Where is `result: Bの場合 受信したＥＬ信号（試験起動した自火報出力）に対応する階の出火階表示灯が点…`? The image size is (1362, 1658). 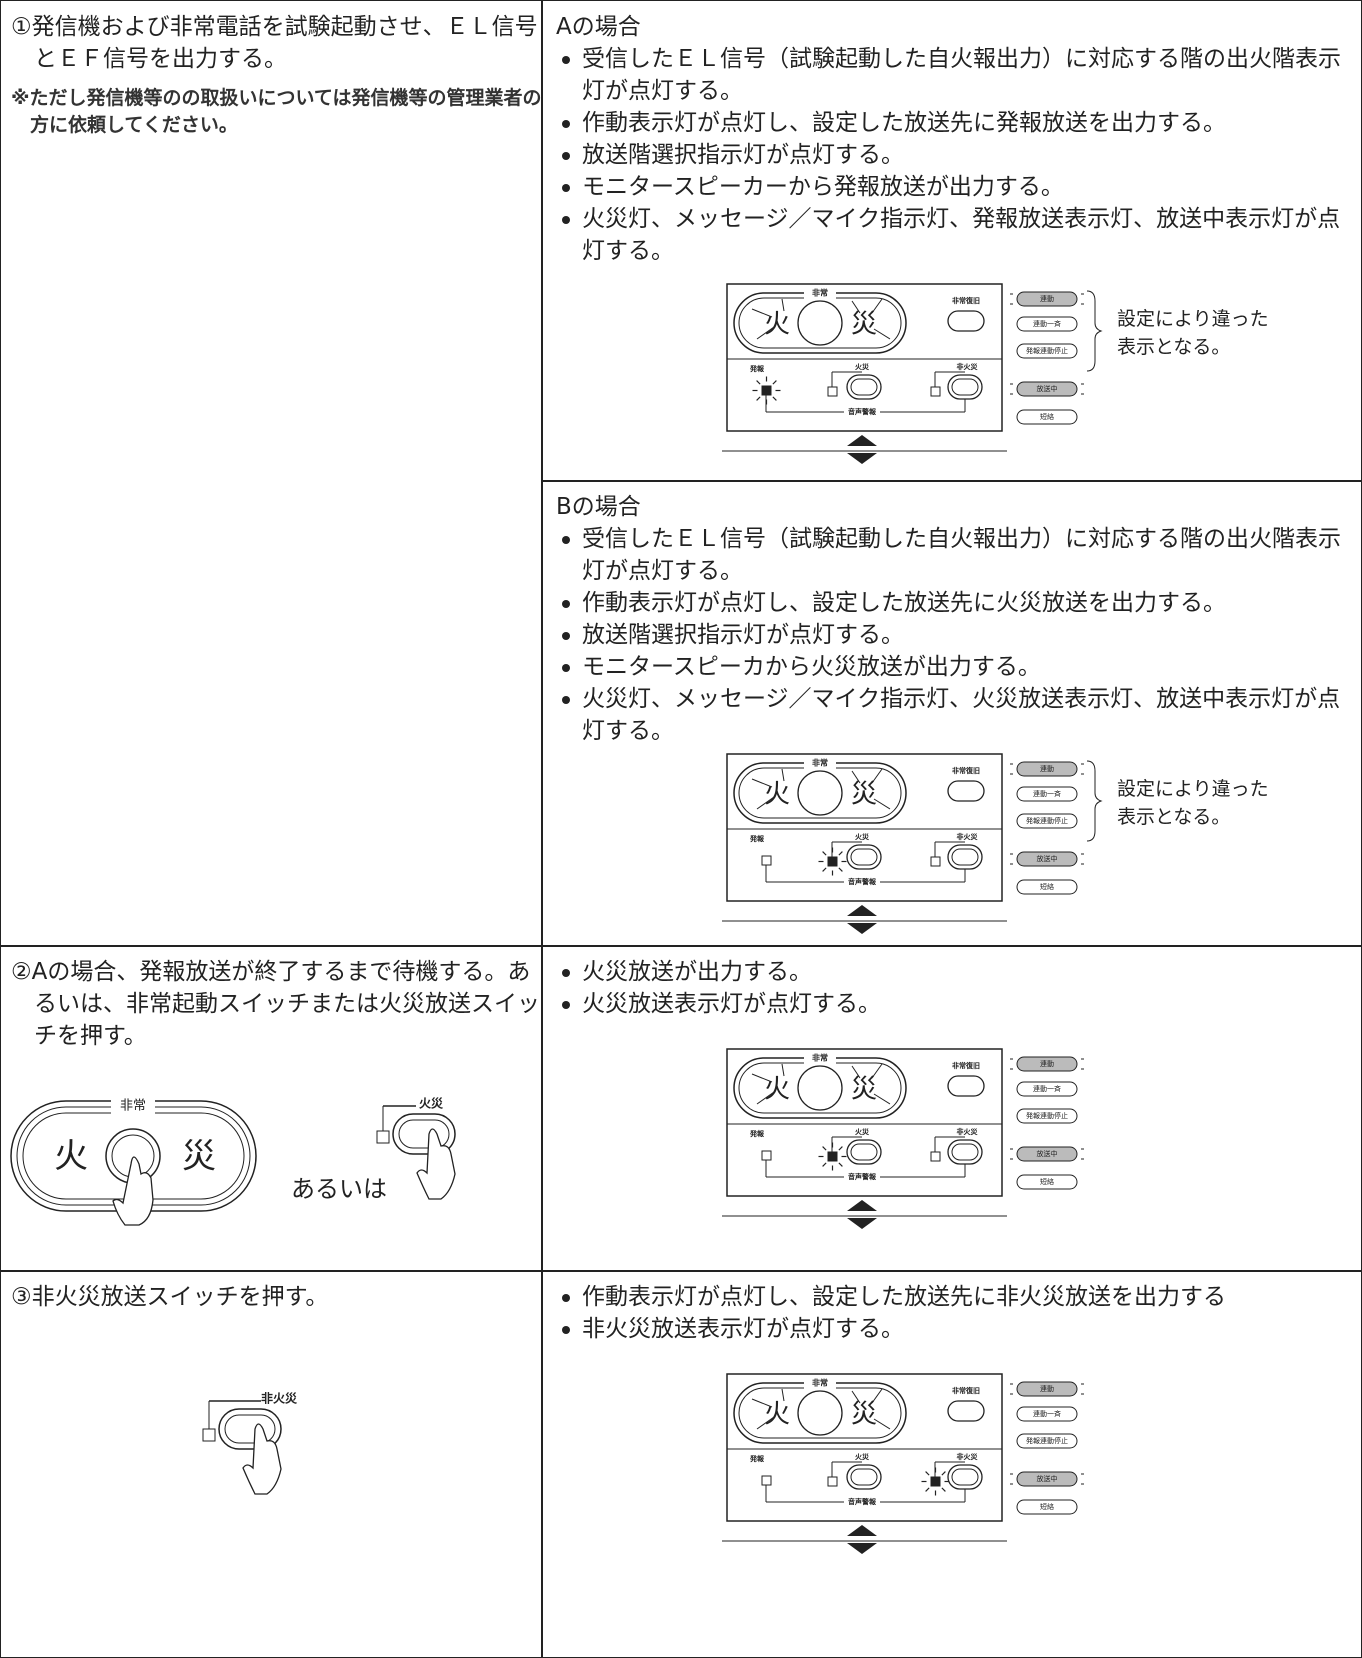 result: Bの場合 受信したＥＬ信号（試験起動した自火報出力）に対応する階の出火階表示灯が点… is located at coordinates (951, 619).